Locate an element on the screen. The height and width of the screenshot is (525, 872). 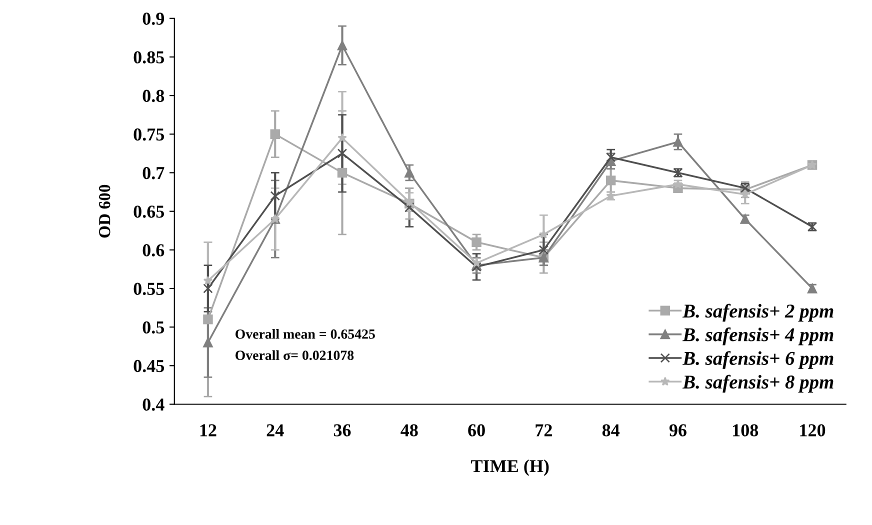
x-tick-label: 120 is located at coordinates (813, 430).